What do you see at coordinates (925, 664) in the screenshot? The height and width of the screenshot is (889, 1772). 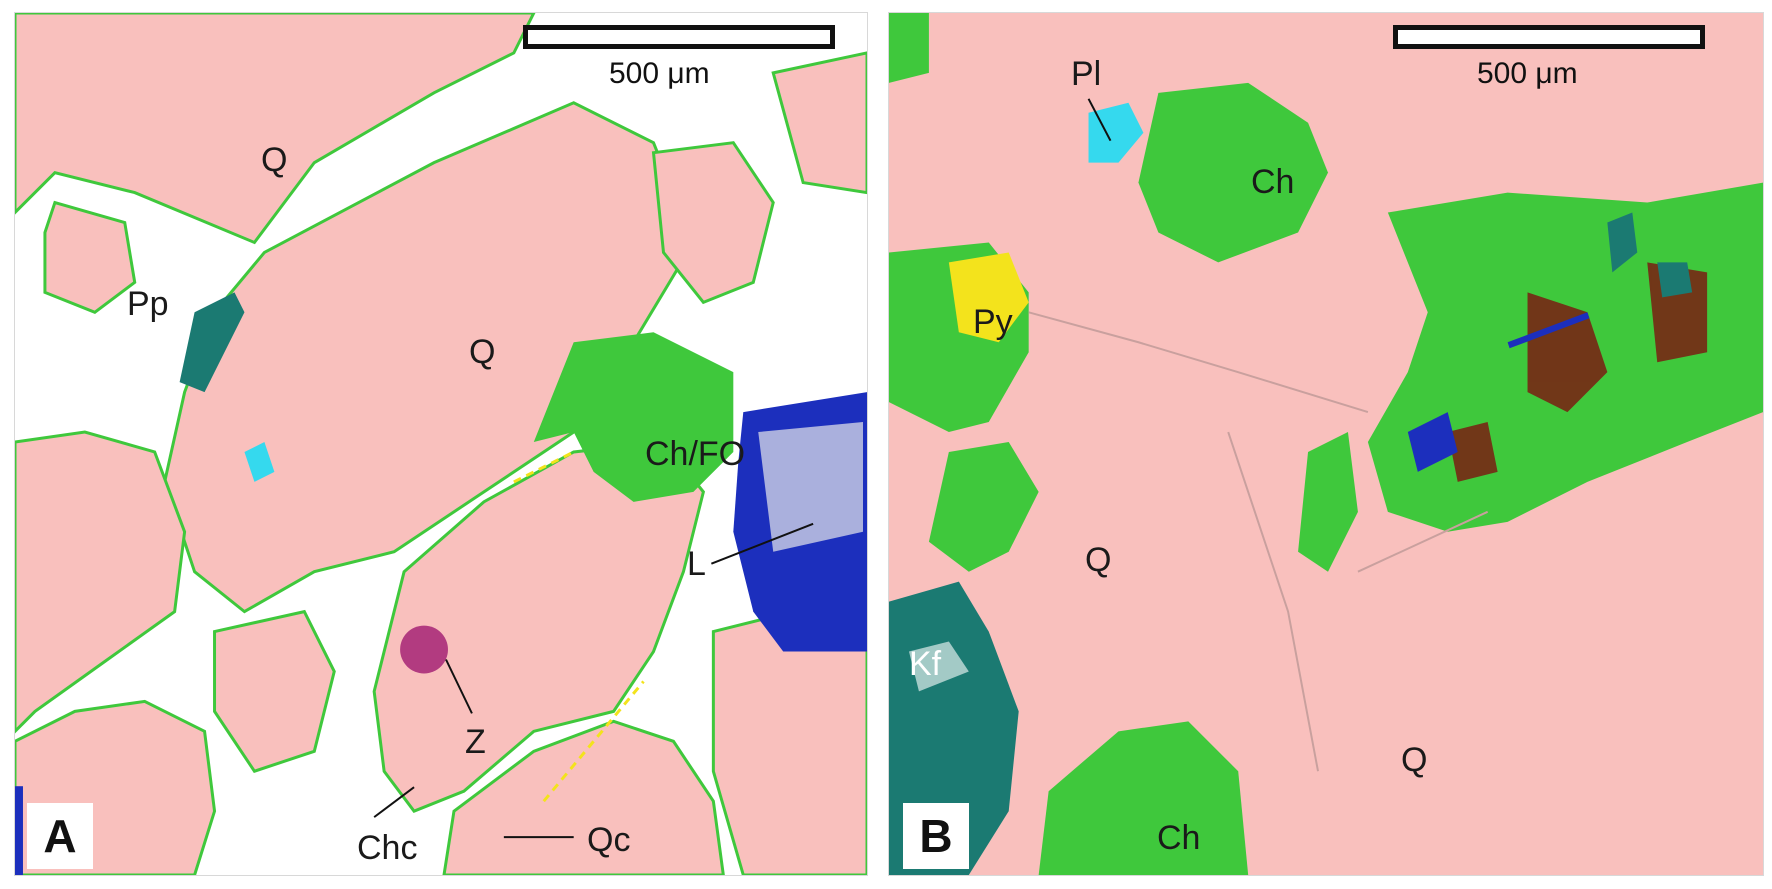 I see `label-kf: Kf` at bounding box center [925, 664].